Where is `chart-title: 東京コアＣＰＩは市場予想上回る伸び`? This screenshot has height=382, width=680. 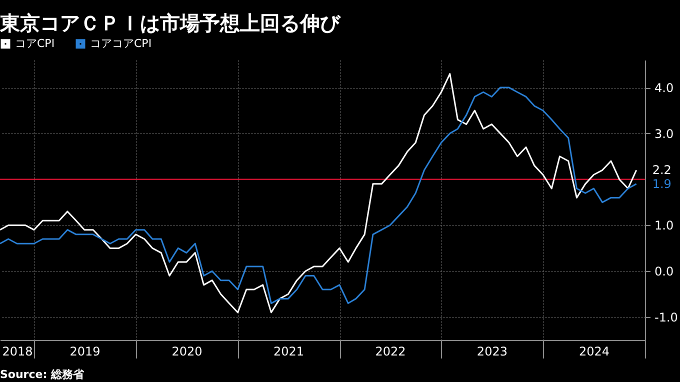
chart-title: 東京コアＣＰＩは市場予想上回る伸び is located at coordinates (170, 23).